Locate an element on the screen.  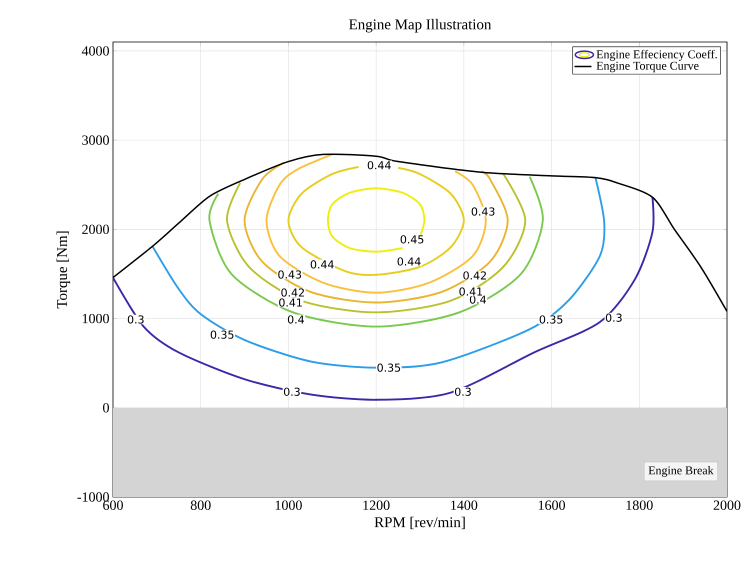
y-tick-label: 2000 is located at coordinates (95, 229).